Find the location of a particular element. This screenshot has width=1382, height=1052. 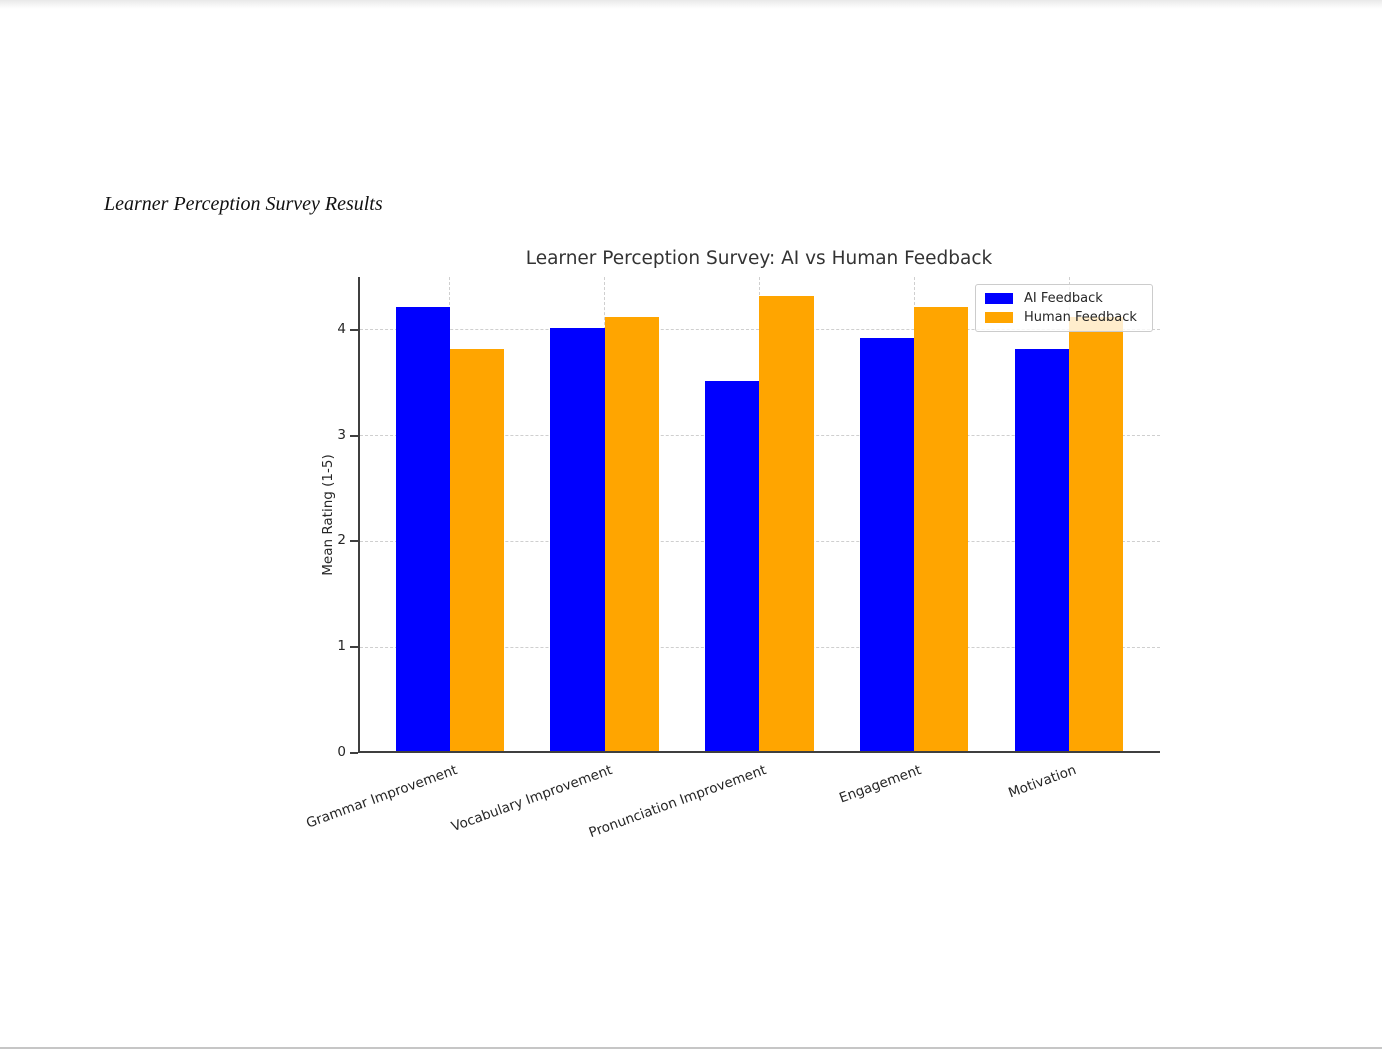

legend-label: Human Feedback is located at coordinates (1080, 317).